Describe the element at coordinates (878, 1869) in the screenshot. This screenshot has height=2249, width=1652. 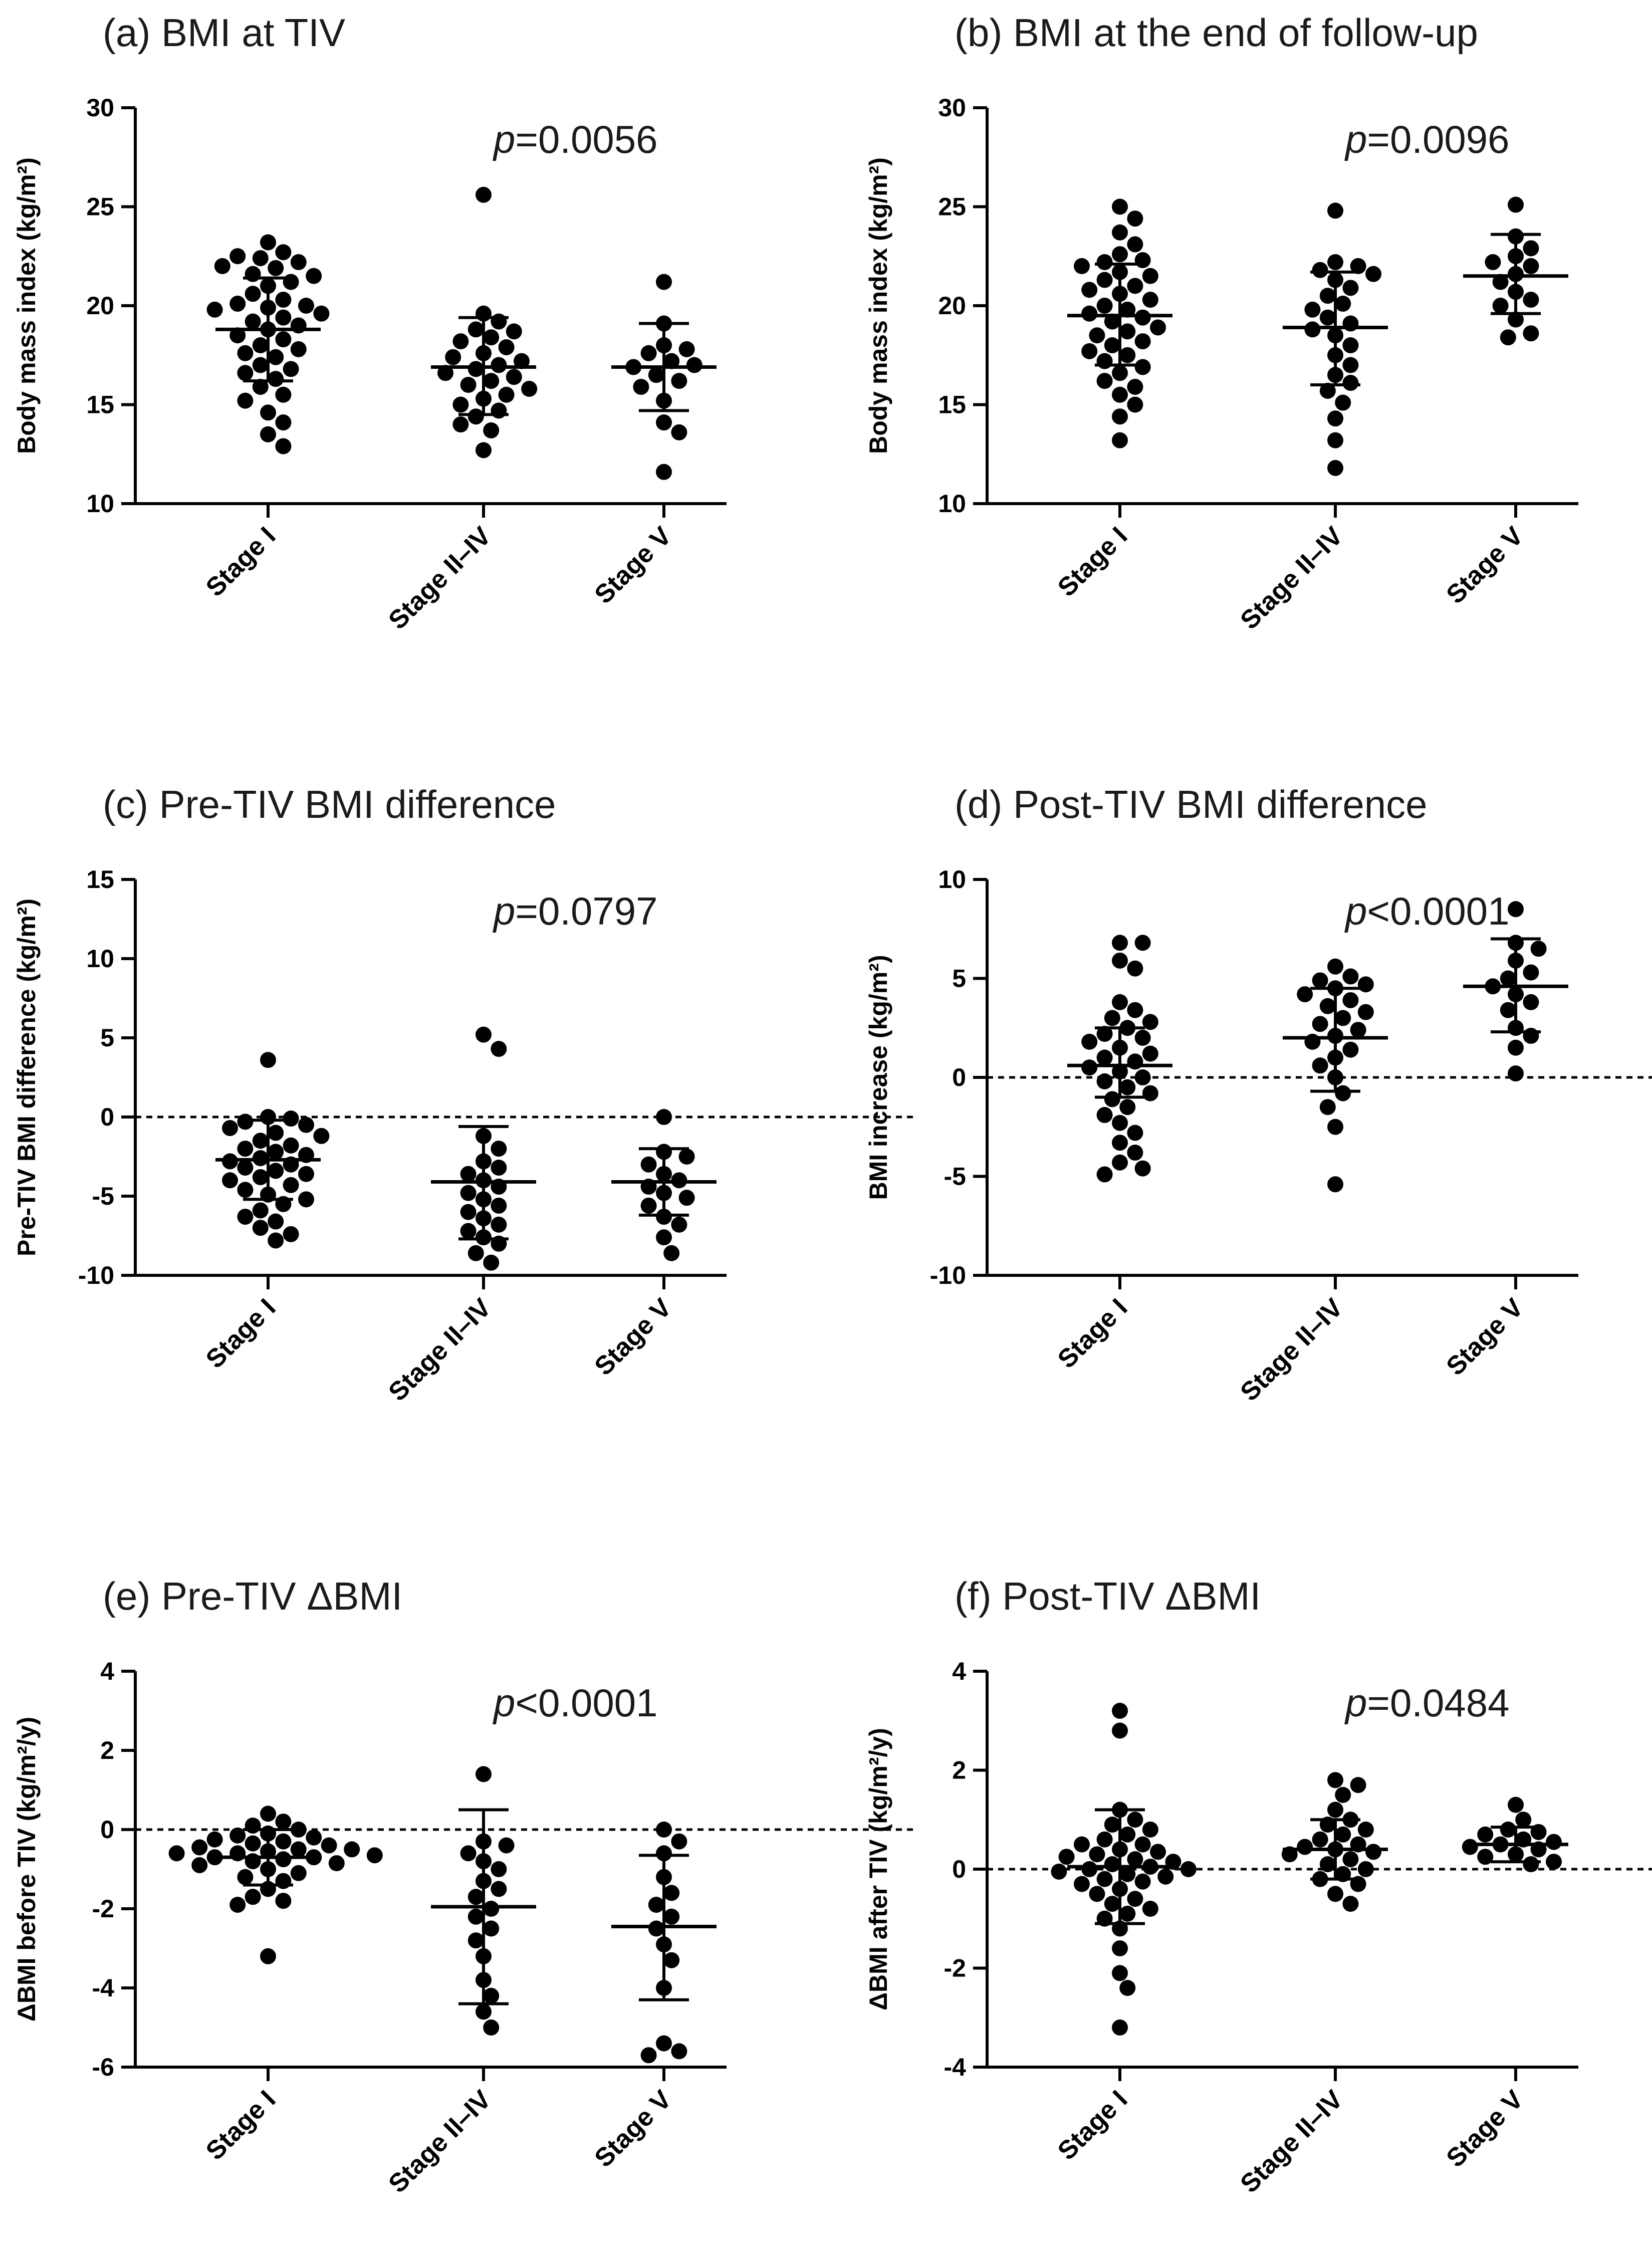
I see `y-axis-label: ΔBMI after TIV (kg/m²/y)` at that location.